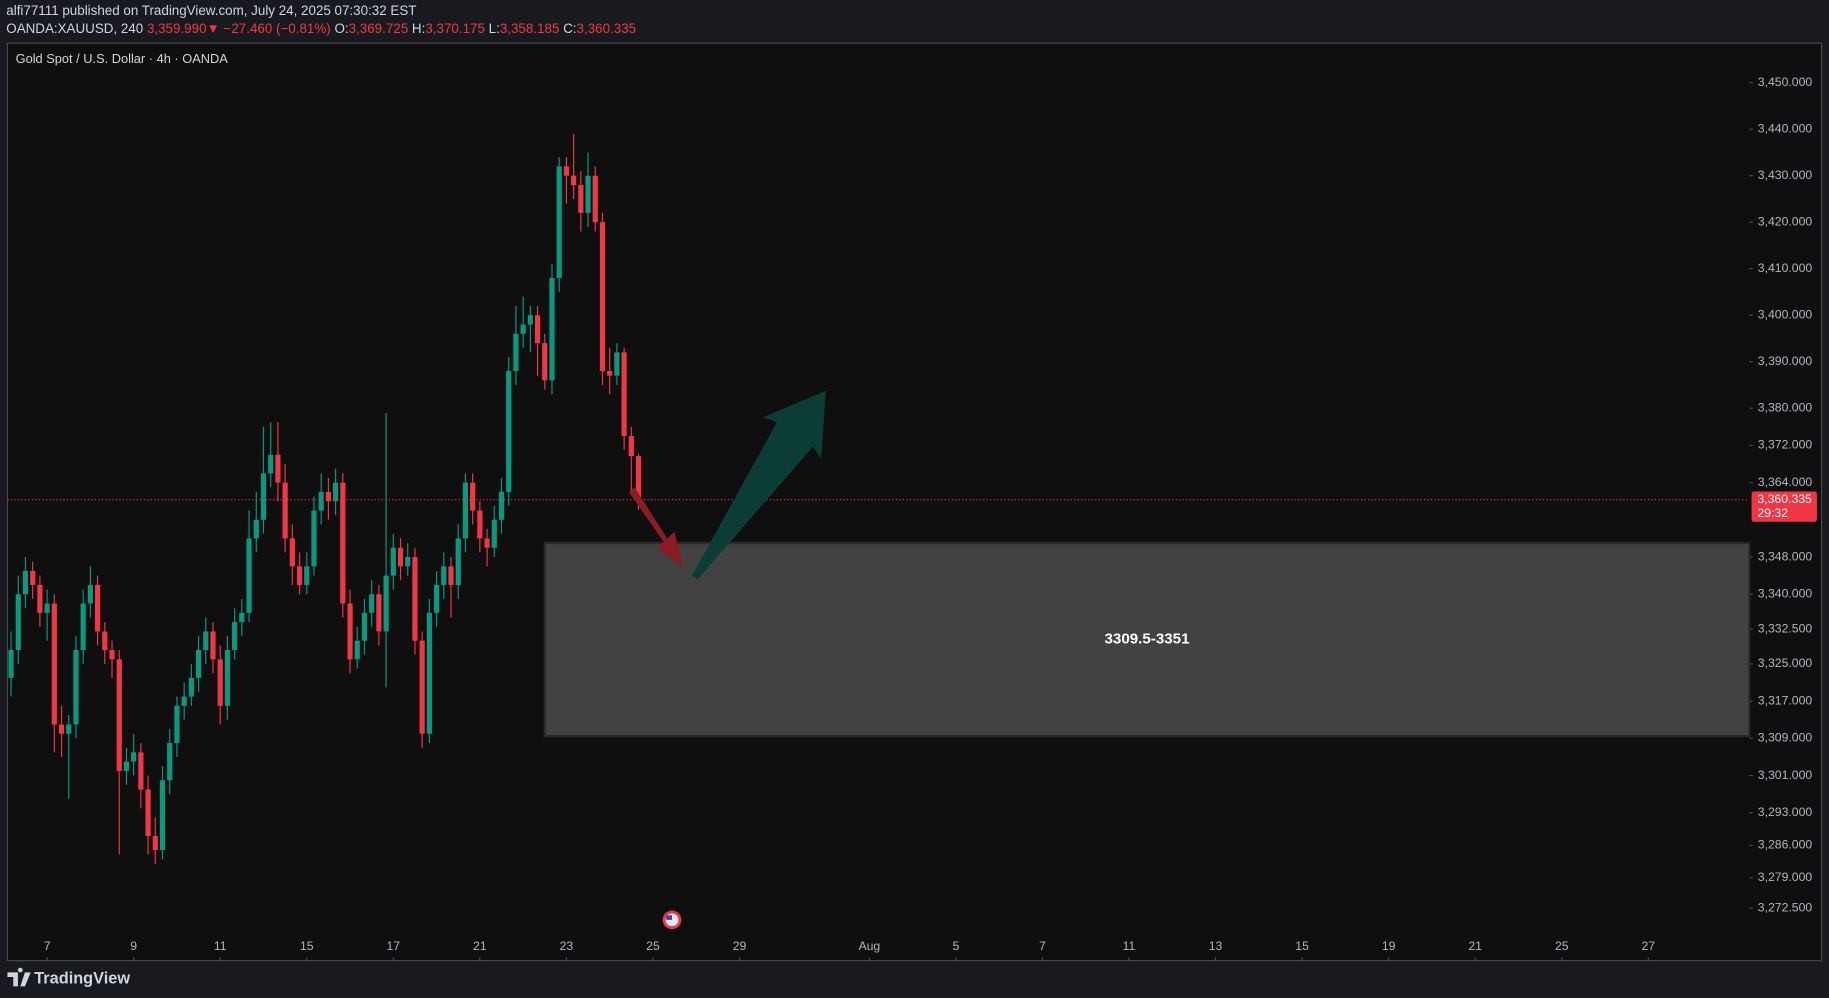  I want to click on high-label: H:, so click(418, 28).